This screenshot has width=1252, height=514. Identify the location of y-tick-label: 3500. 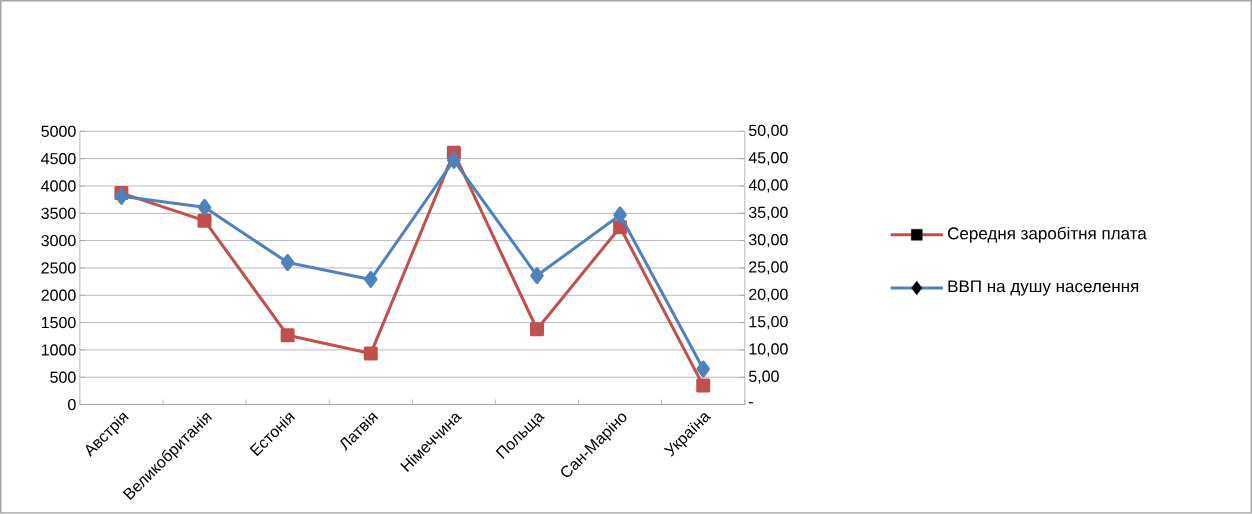
(58, 213).